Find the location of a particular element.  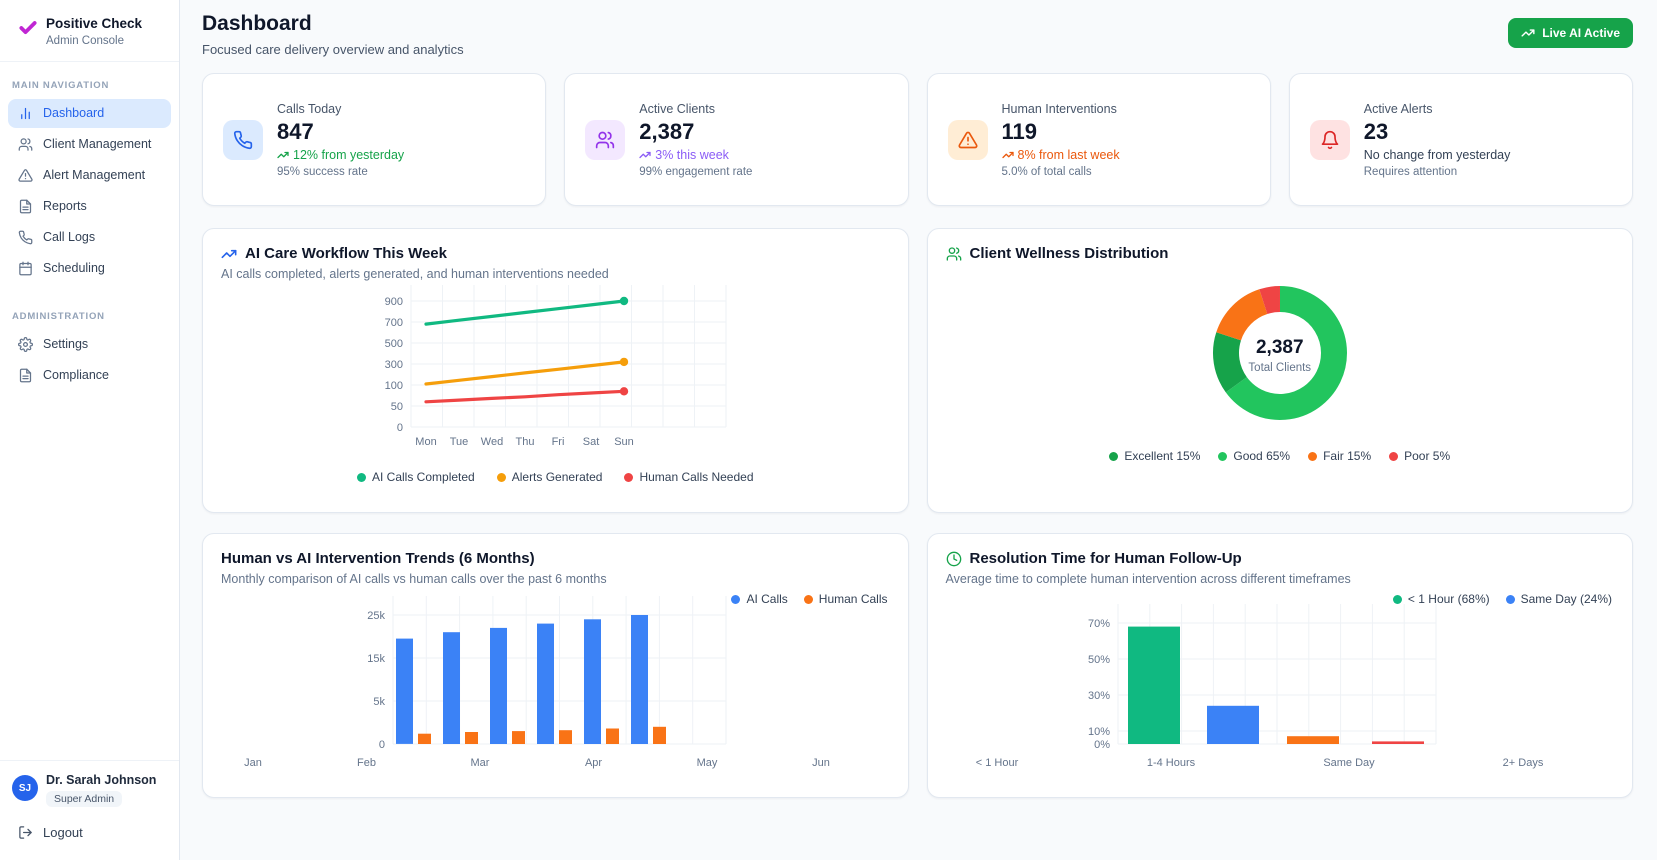

legend-label: Human Calls is located at coordinates (853, 599).